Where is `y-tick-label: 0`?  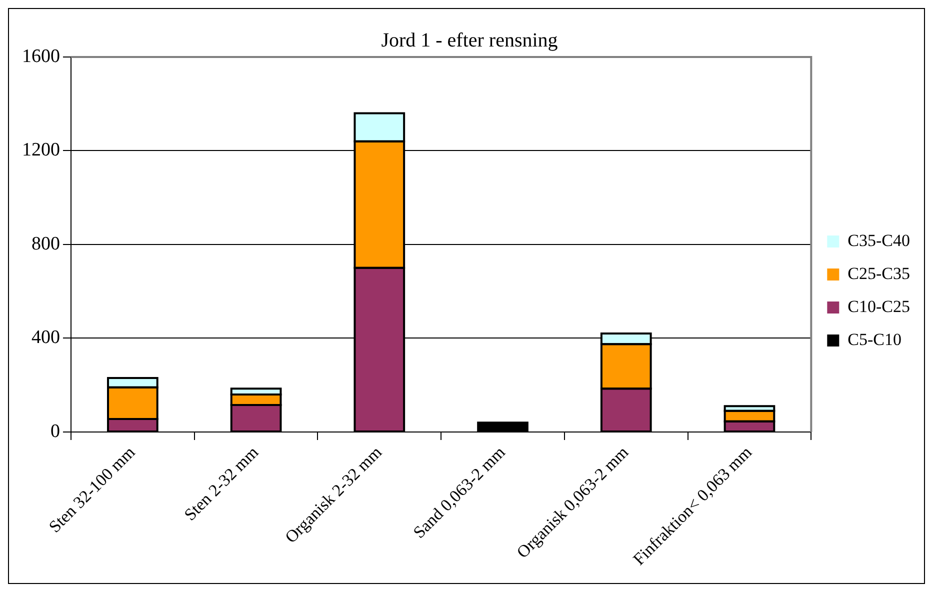
y-tick-label: 0 is located at coordinates (55, 431).